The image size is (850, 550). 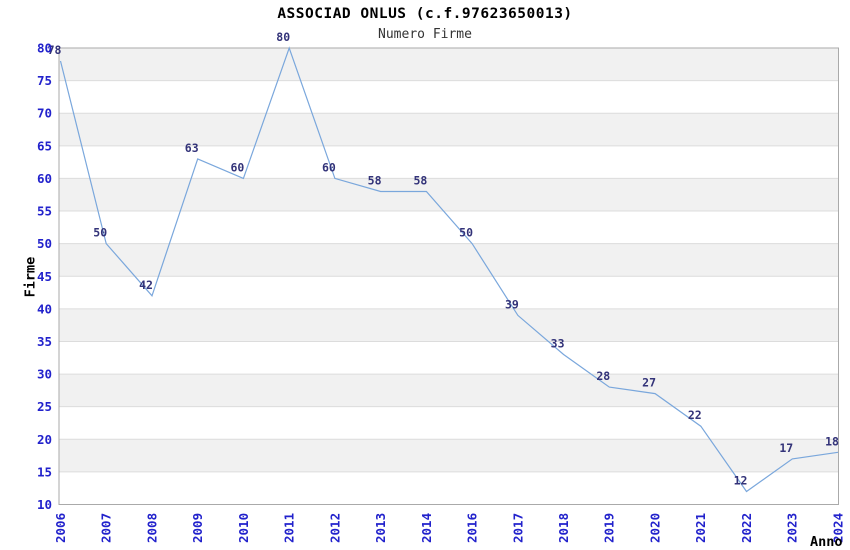 I want to click on x-tick-label: 2006, so click(x=60, y=528).